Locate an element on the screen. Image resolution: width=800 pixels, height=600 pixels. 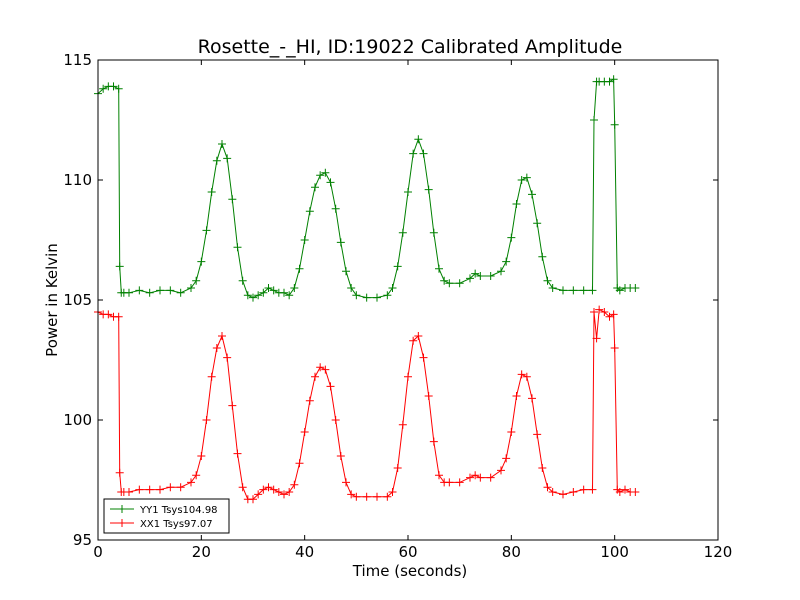
y-tick-label: 100 is located at coordinates (77, 420).